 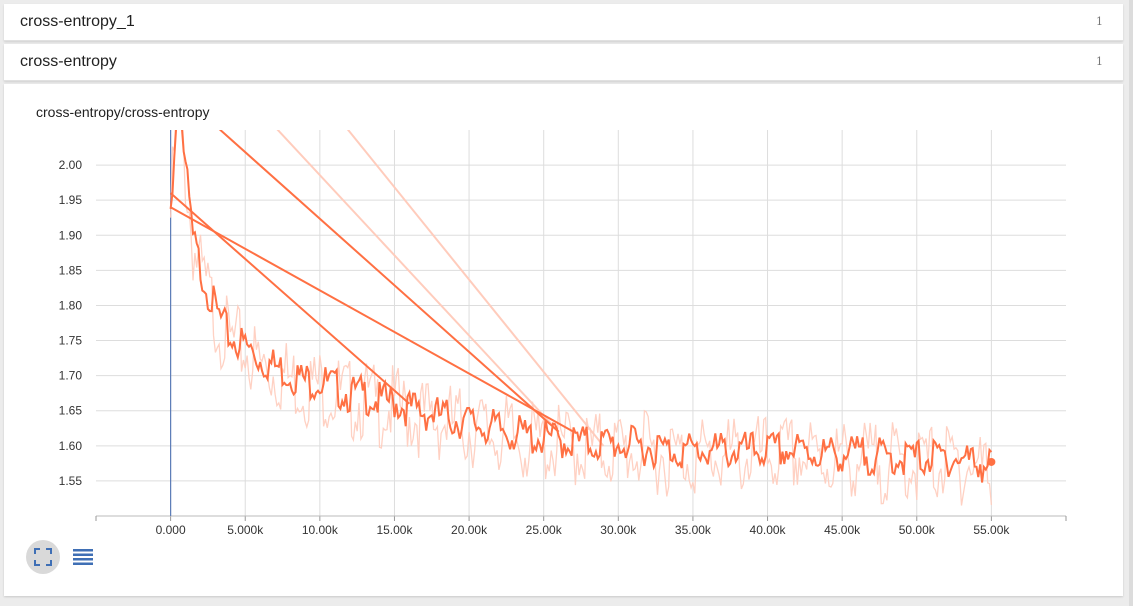 What do you see at coordinates (71, 165) in the screenshot?
I see `y-tick-label: 2.00` at bounding box center [71, 165].